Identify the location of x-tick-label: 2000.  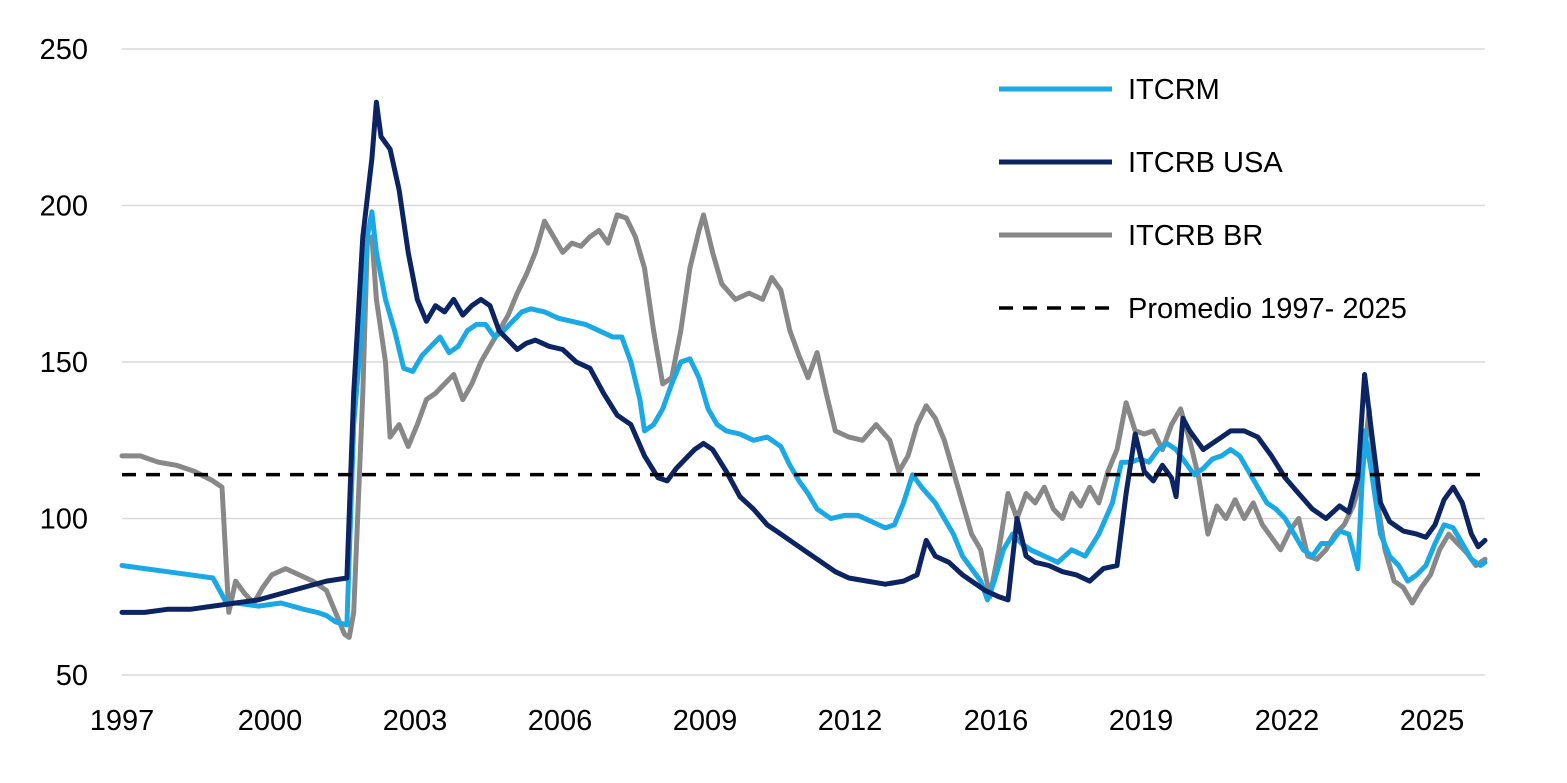
(270, 721).